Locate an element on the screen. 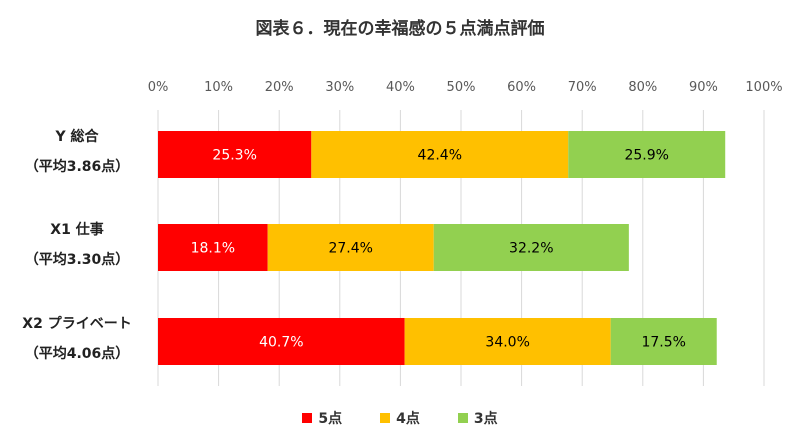 The height and width of the screenshot is (444, 800). x-tick-label: 70% is located at coordinates (582, 87).